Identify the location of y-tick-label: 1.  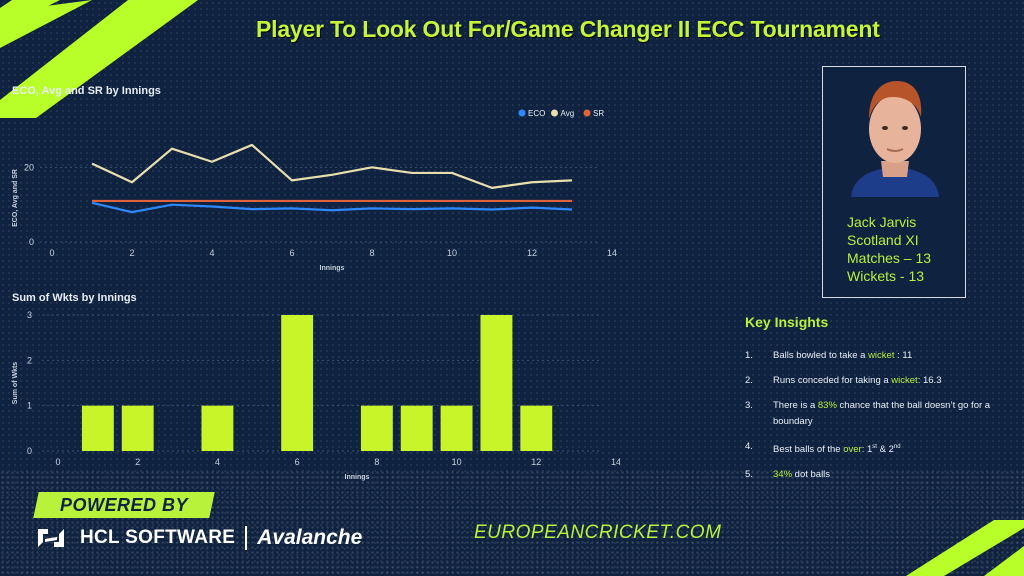
(29, 406).